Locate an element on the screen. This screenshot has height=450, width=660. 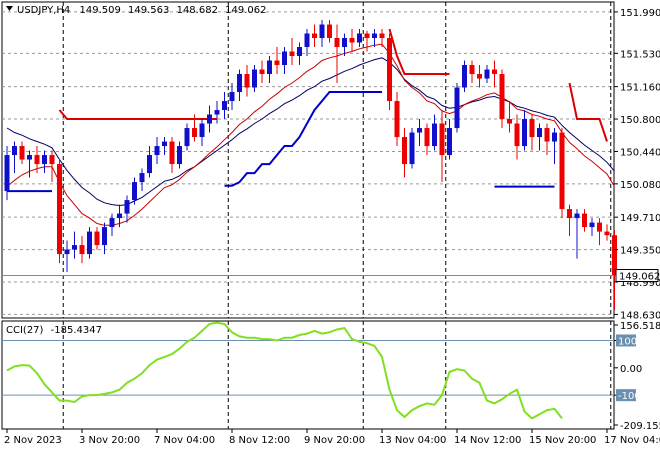
cci-label: CCI(27) is located at coordinates (25, 330).